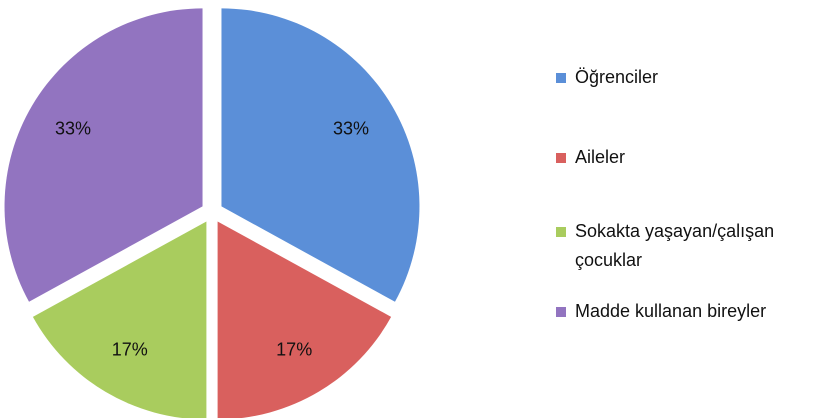 This screenshot has width=839, height=418. I want to click on legend-label: Madde kullanan bireyler, so click(670, 311).